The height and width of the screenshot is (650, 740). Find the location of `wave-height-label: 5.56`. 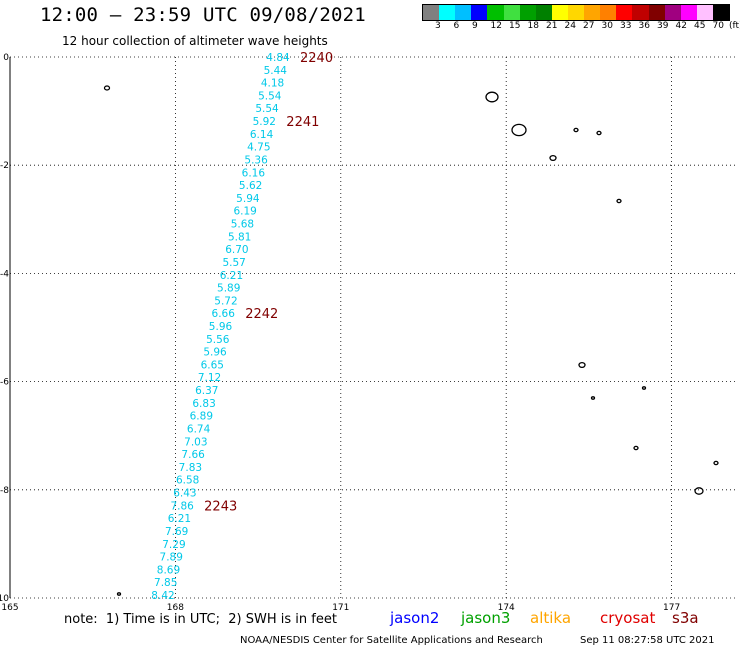

wave-height-label: 5.56 is located at coordinates (218, 340).